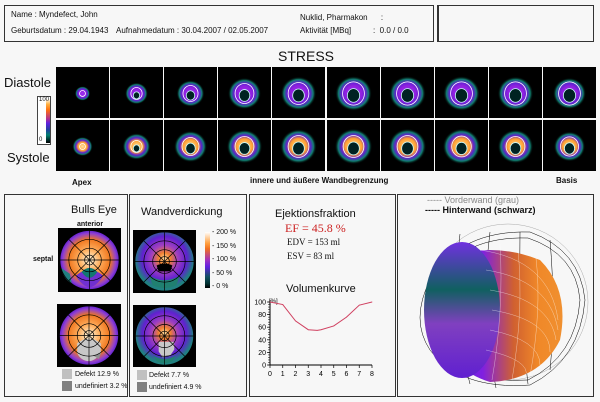  Describe the element at coordinates (347, 374) in the screenshot. I see `x-tick-label: 6` at that location.